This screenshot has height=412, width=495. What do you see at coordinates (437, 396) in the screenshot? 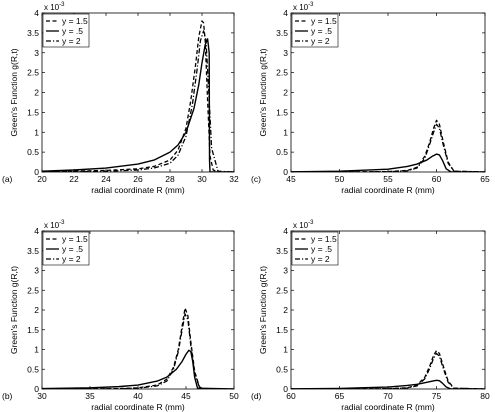
I see `x-tick-label: 75` at bounding box center [437, 396].